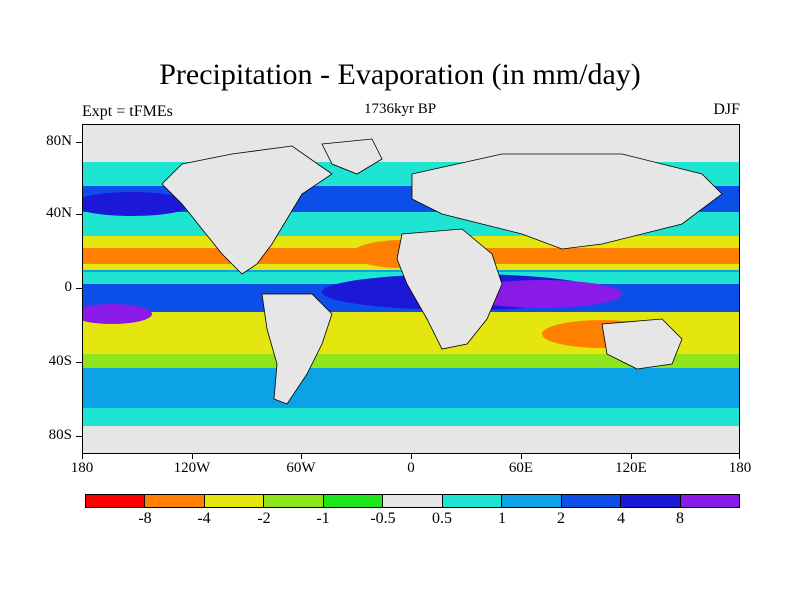 This screenshot has width=800, height=600. Describe the element at coordinates (521, 468) in the screenshot. I see `lon-label-60e: 60E` at that location.